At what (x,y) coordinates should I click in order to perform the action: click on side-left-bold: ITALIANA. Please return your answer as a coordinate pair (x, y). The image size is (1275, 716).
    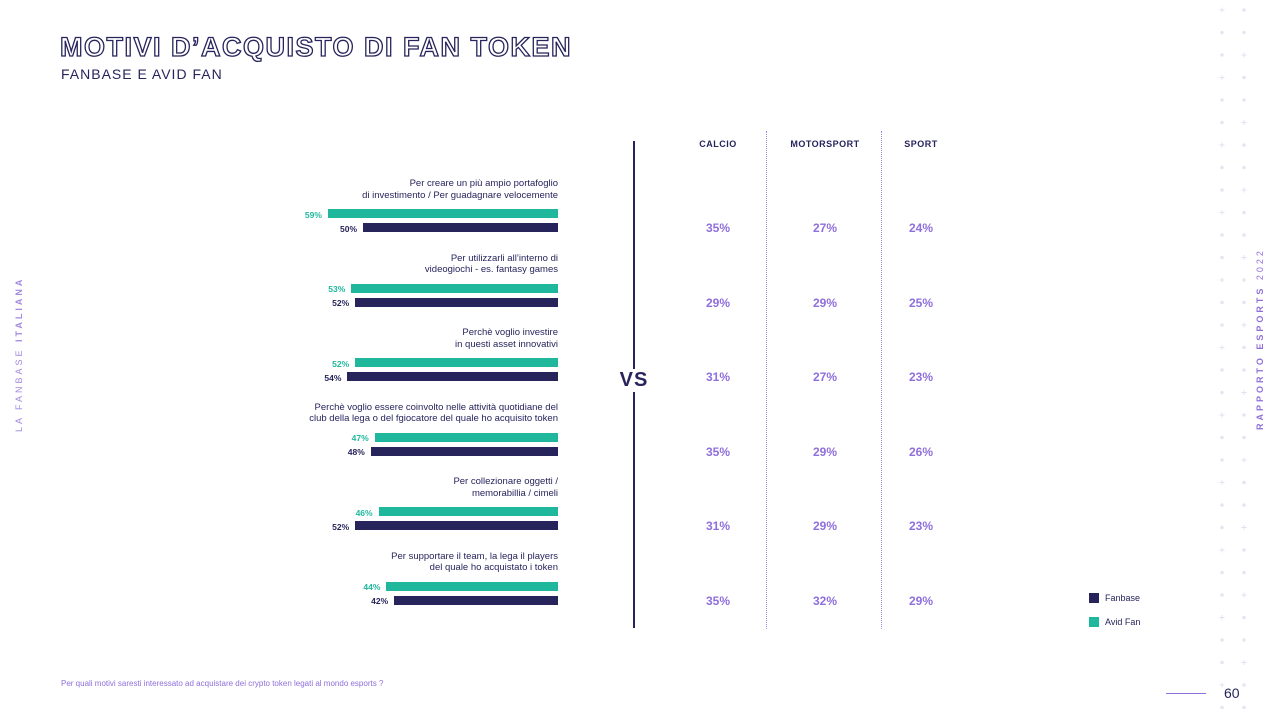
    Looking at the image, I should click on (19, 309).